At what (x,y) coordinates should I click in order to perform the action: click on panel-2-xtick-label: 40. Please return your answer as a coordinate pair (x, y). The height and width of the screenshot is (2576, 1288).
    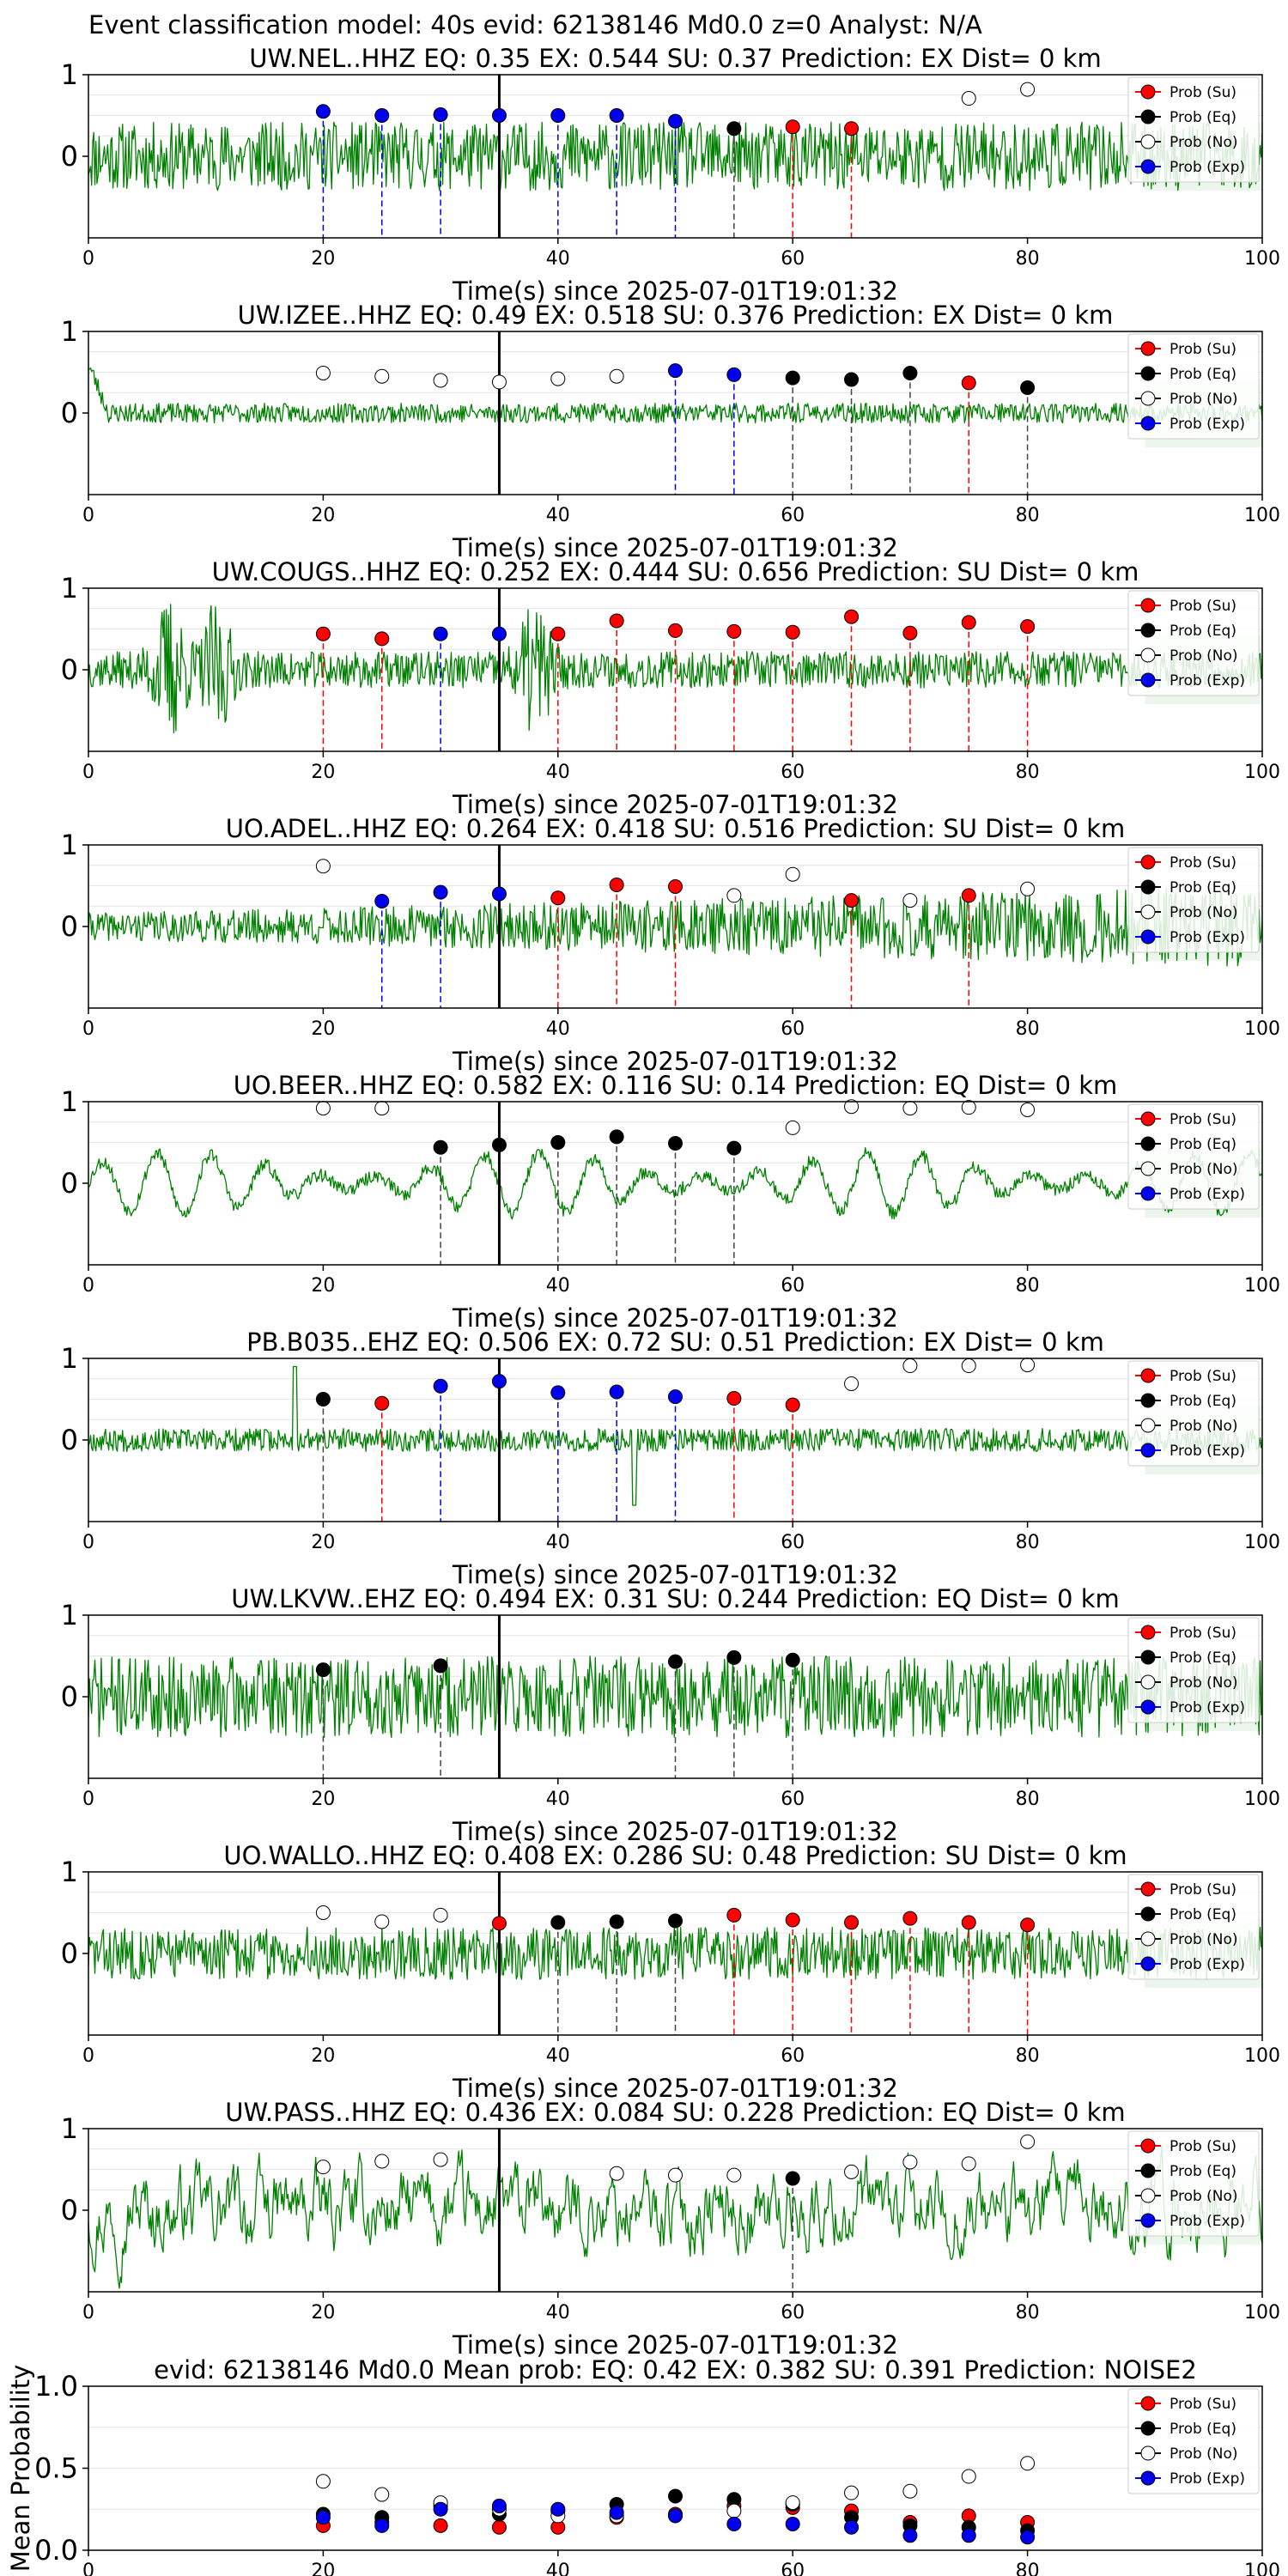
    Looking at the image, I should click on (558, 515).